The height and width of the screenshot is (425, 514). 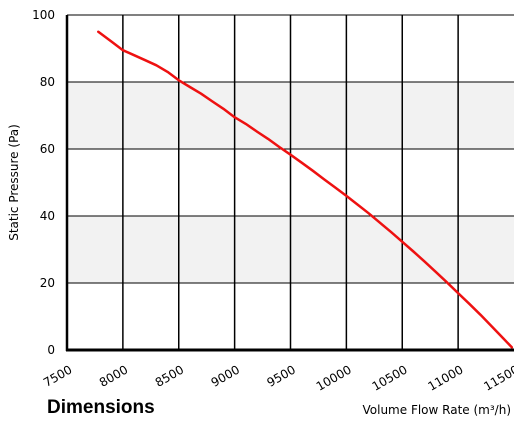 I want to click on x-tick-label: 10500, so click(x=390, y=377).